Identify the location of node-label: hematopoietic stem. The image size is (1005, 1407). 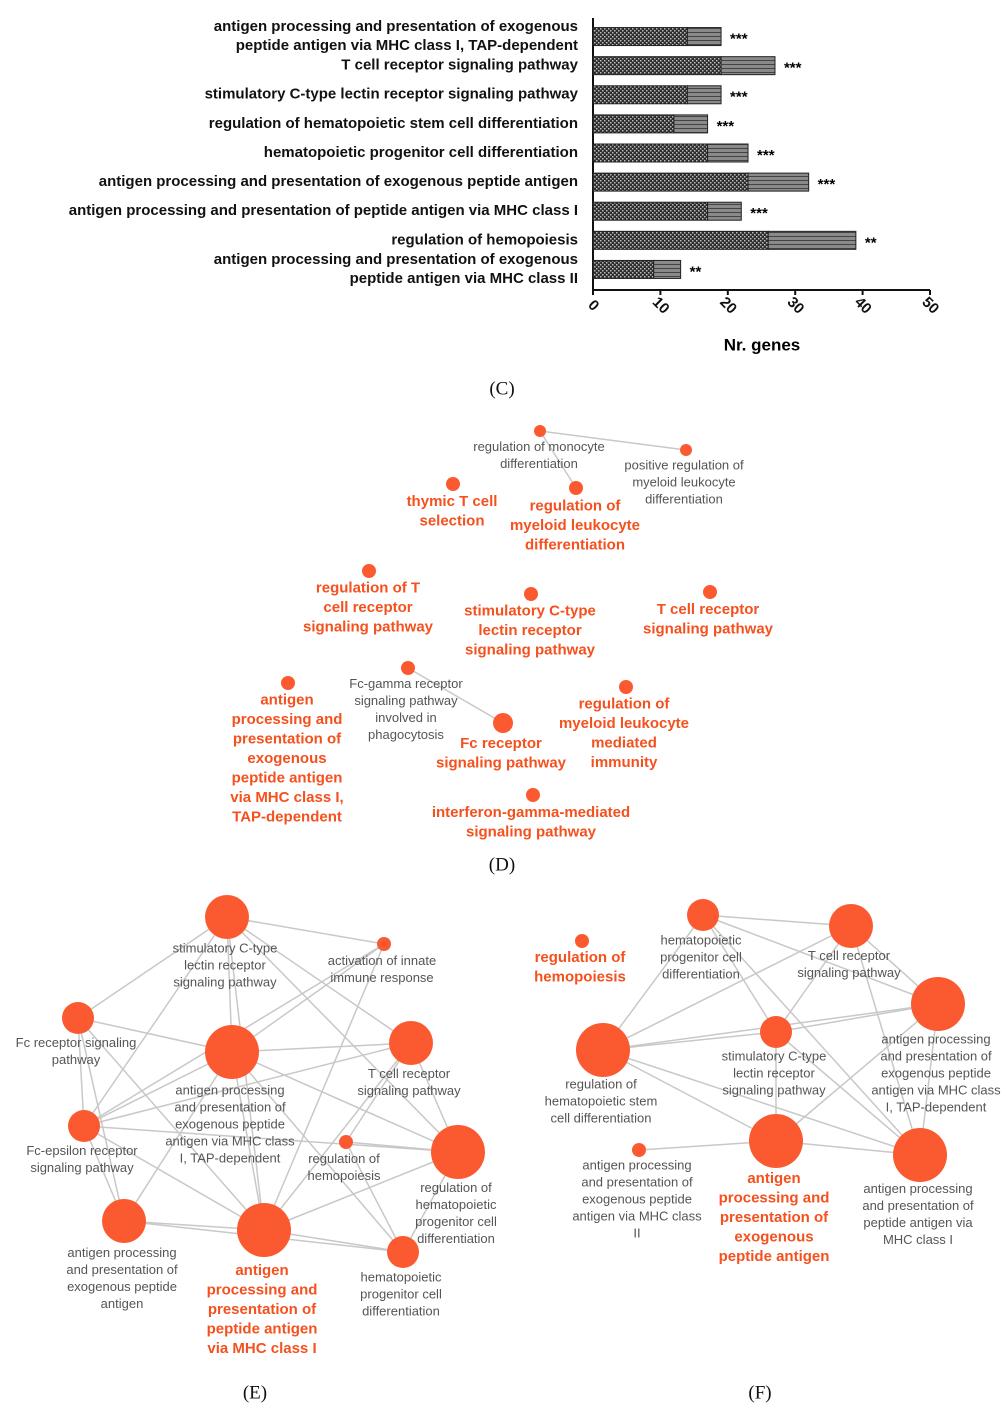
(601, 1100).